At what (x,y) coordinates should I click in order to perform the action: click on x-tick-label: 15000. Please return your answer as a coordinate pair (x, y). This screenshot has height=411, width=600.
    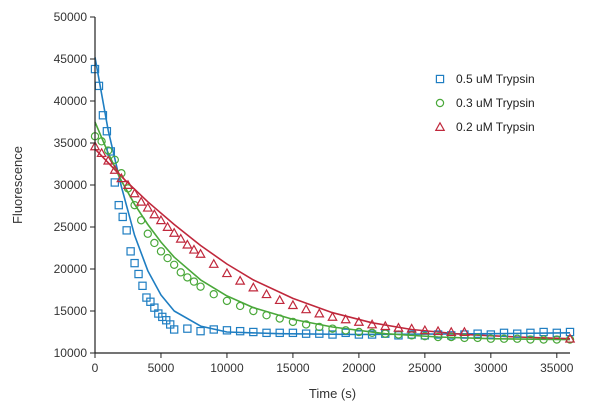
    Looking at the image, I should click on (293, 368).